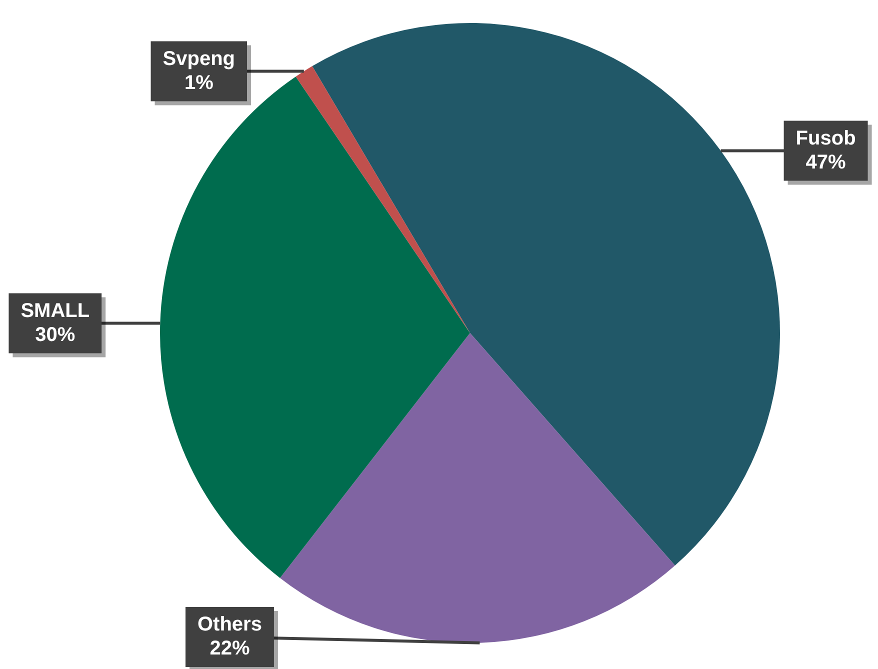 This screenshot has height=669, width=878. I want to click on slice-label: Others, so click(230, 625).